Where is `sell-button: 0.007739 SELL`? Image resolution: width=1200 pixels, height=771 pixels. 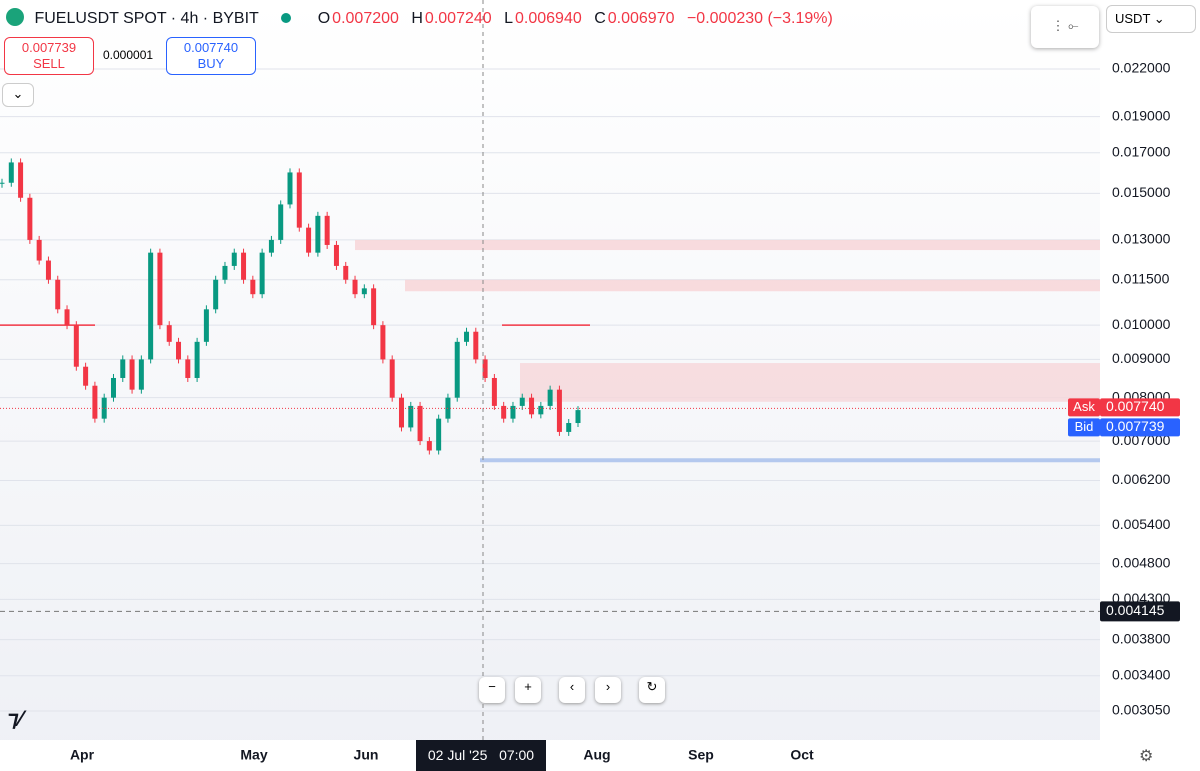 sell-button: 0.007739 SELL is located at coordinates (49, 56).